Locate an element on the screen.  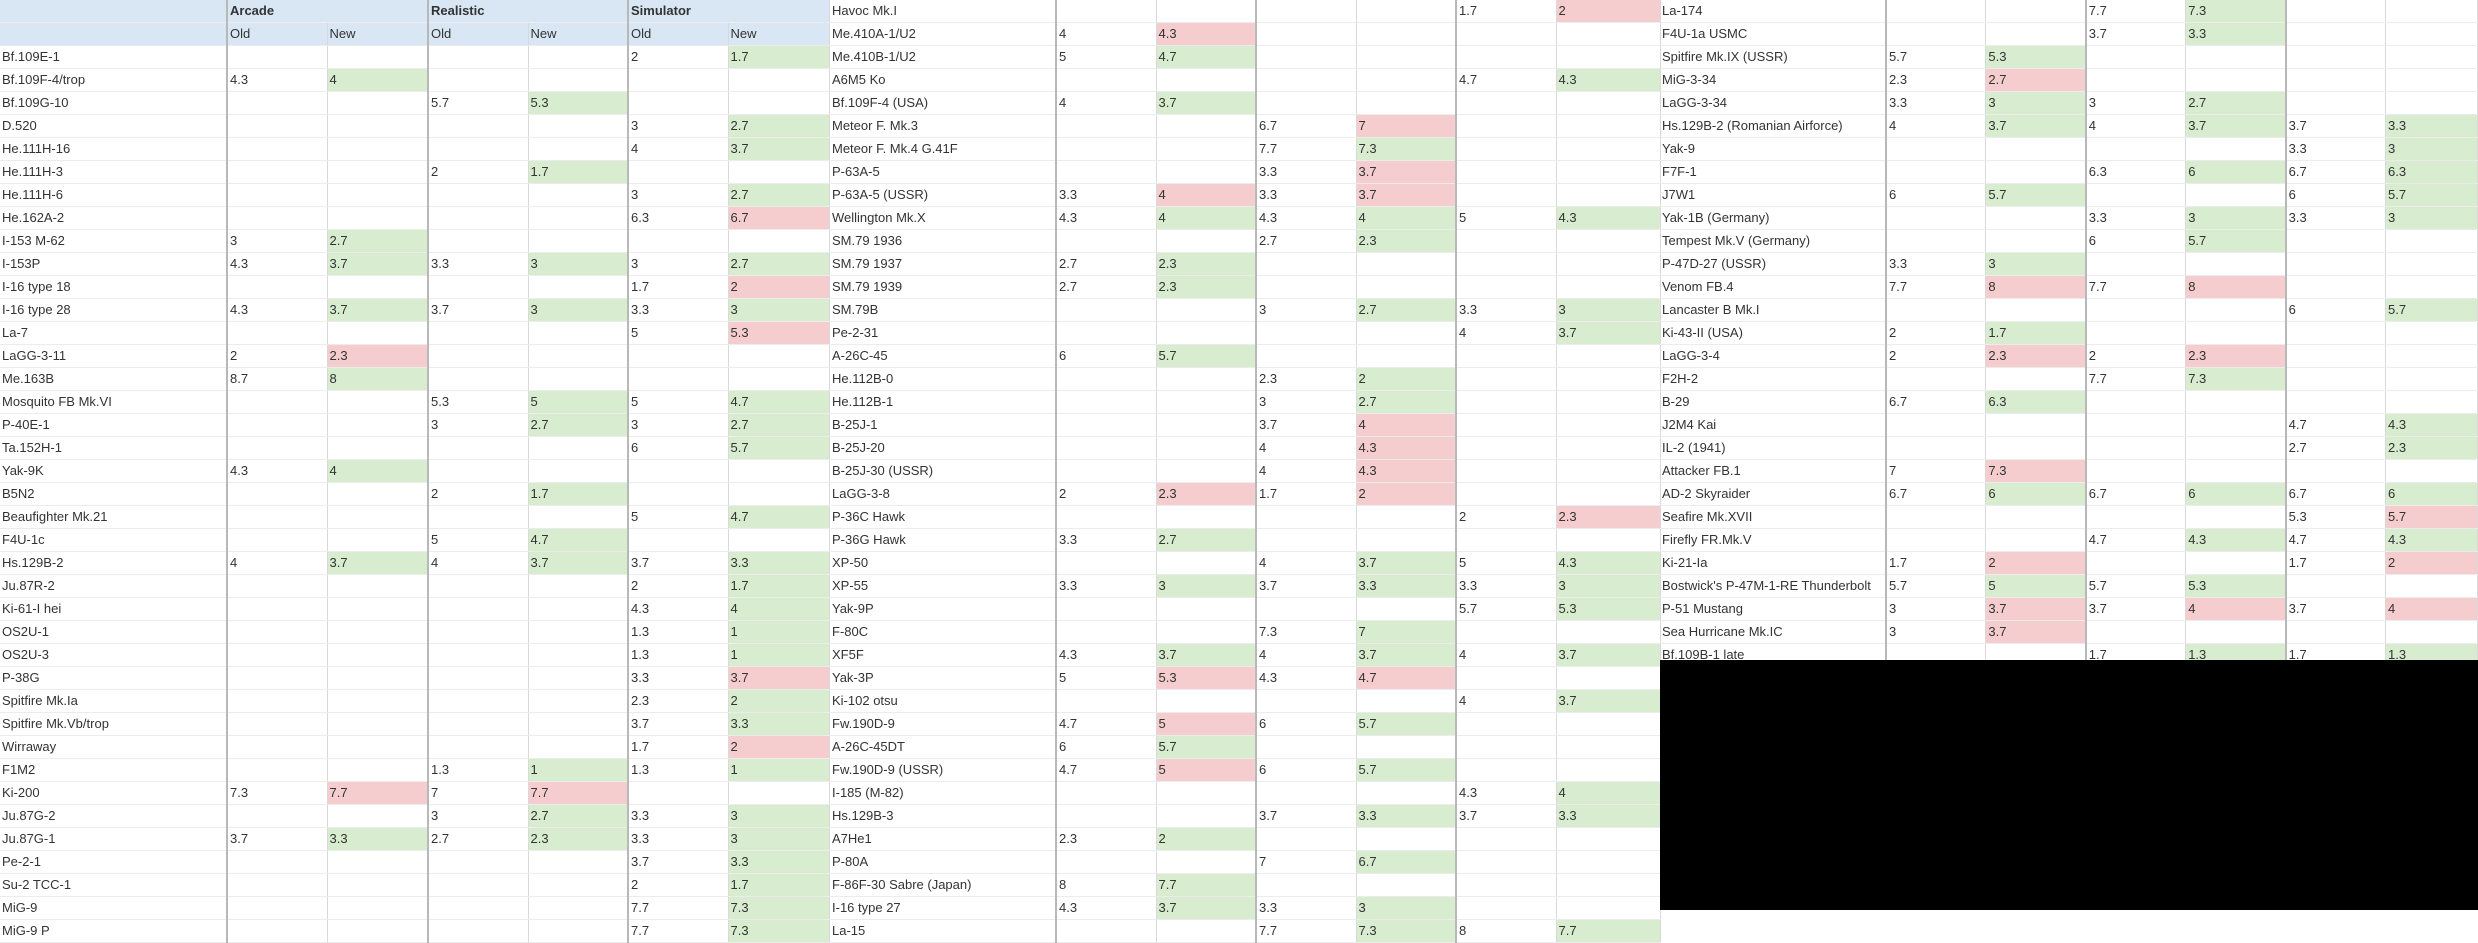
aircraft-name-cell: LaGG-3-8 is located at coordinates (943, 494).